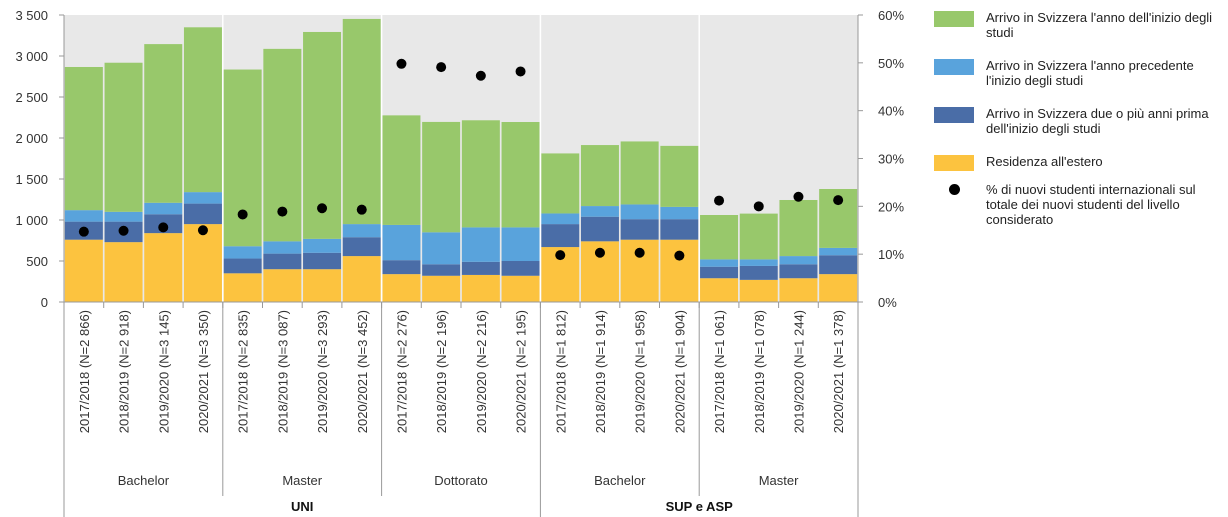  I want to click on right-axis-tick-label: 50%, so click(891, 63).